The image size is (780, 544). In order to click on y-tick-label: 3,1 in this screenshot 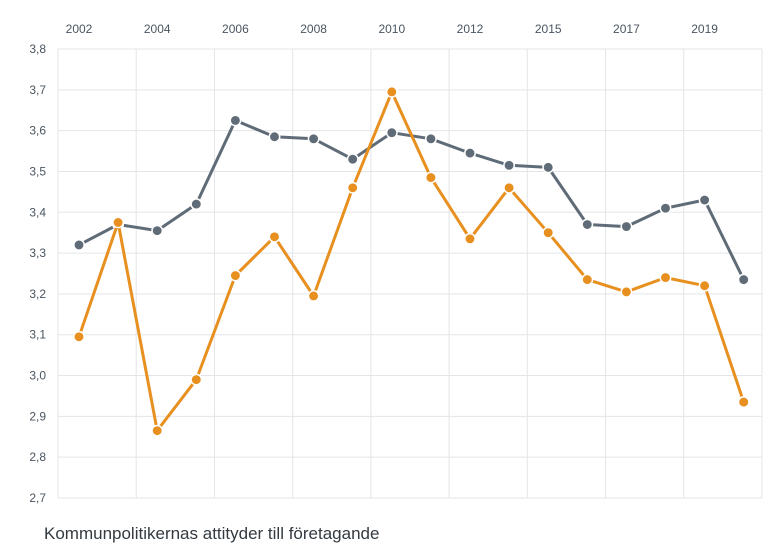, I will do `click(37, 335)`.